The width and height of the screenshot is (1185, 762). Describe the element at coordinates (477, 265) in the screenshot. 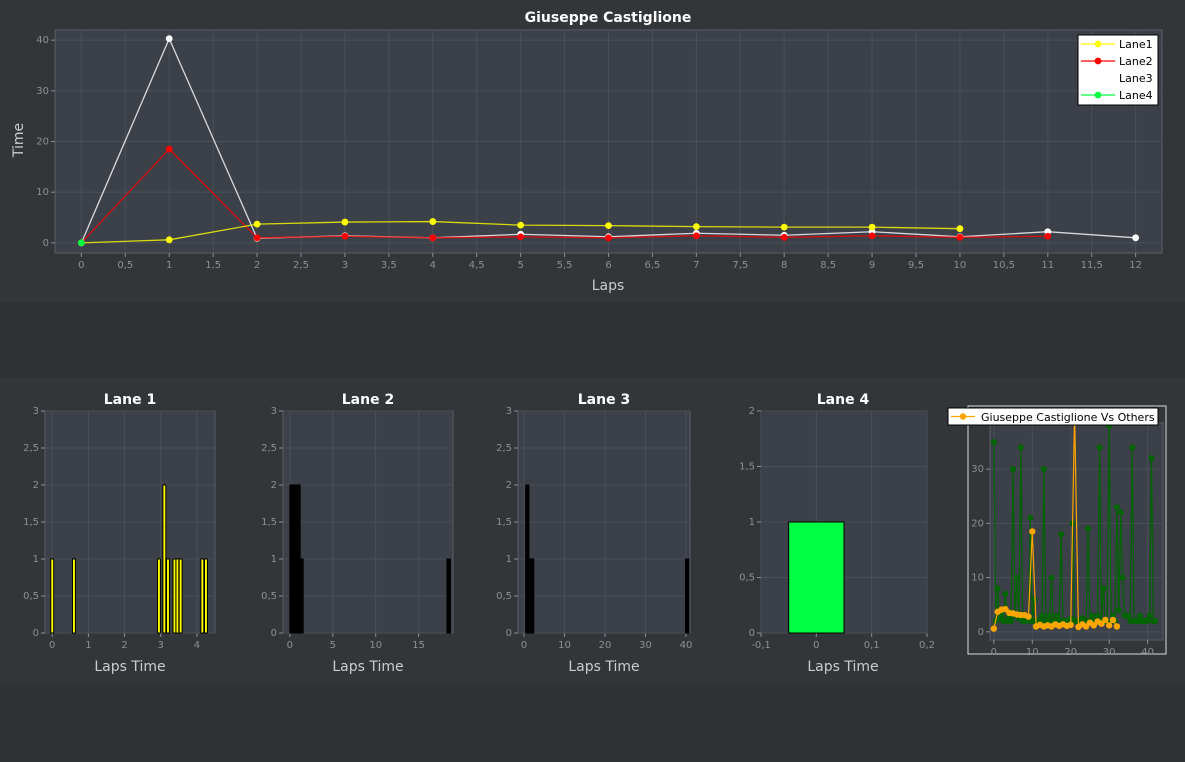

I see `main-x-tick-label: 4,5` at that location.